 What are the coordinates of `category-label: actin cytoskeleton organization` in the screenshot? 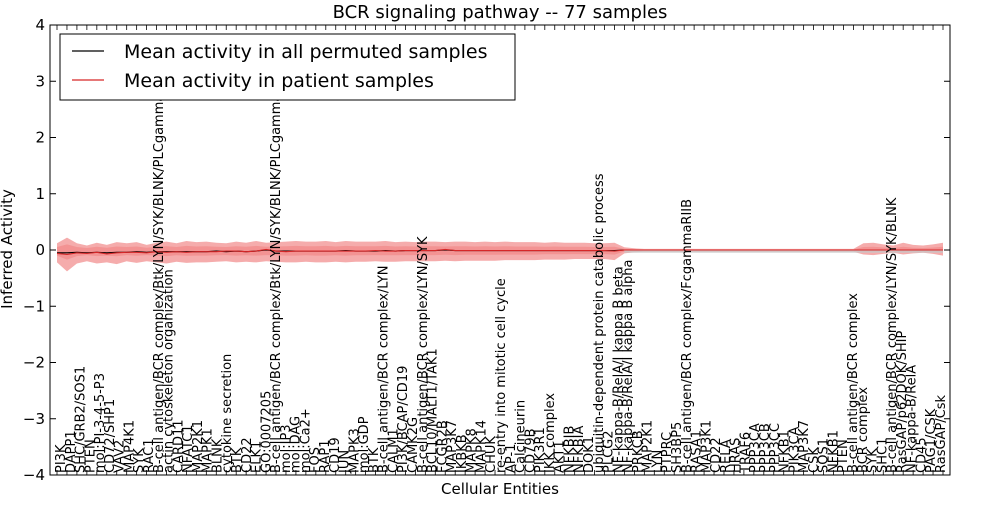 It's located at (169, 371).